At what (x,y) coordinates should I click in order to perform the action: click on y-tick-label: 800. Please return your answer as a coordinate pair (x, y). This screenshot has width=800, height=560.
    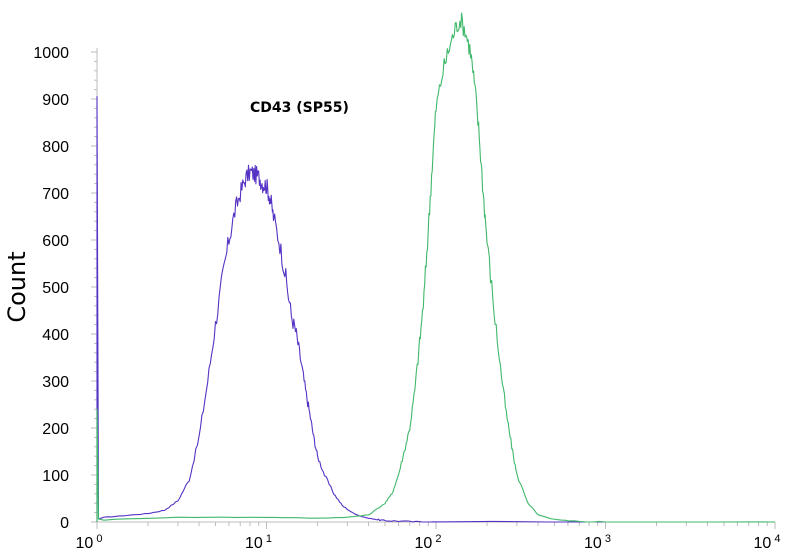
    Looking at the image, I should click on (55, 147).